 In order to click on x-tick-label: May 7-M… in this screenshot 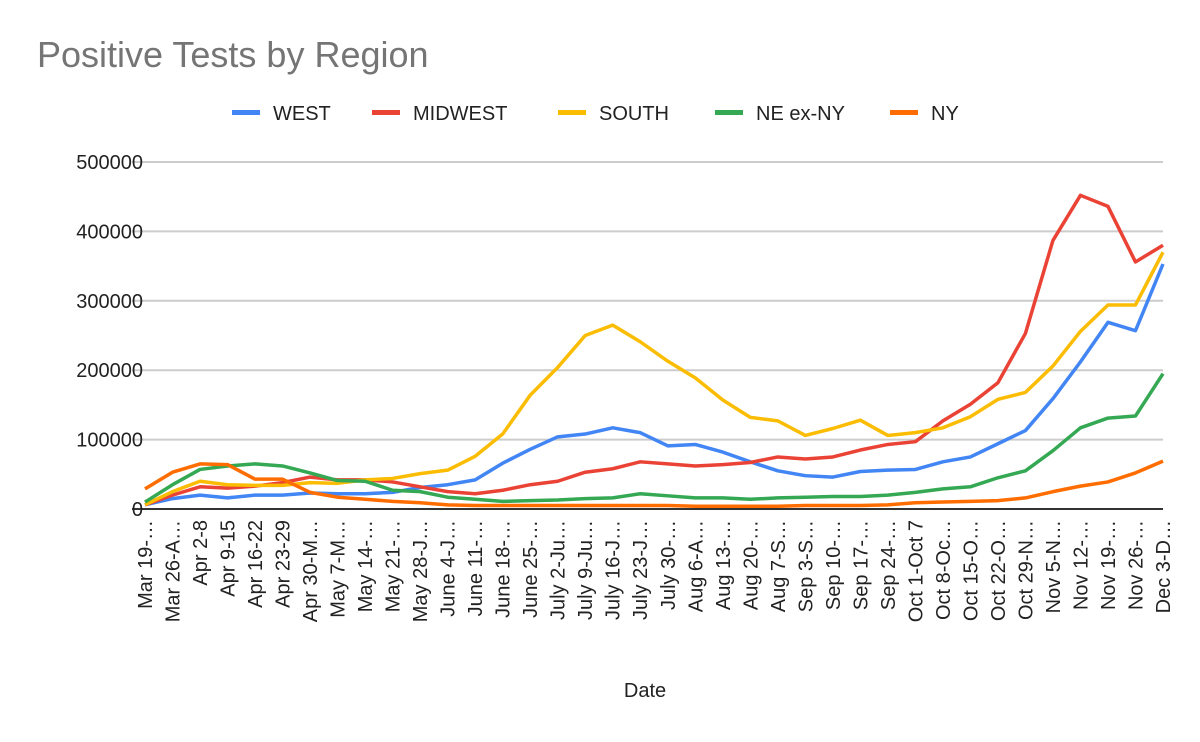, I will do `click(339, 569)`.